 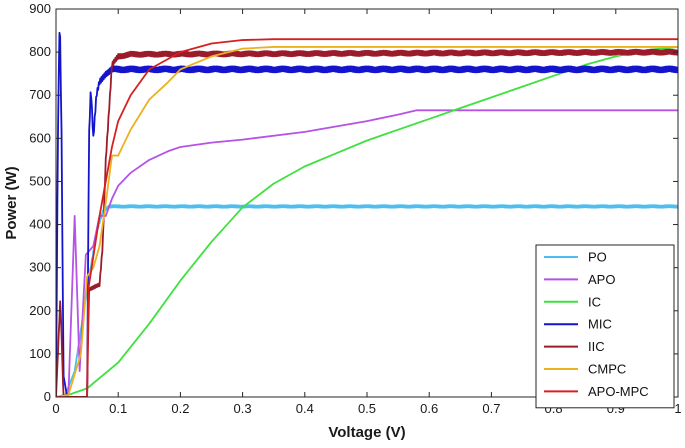 I want to click on legend-label-mic: MIC, so click(x=600, y=324).